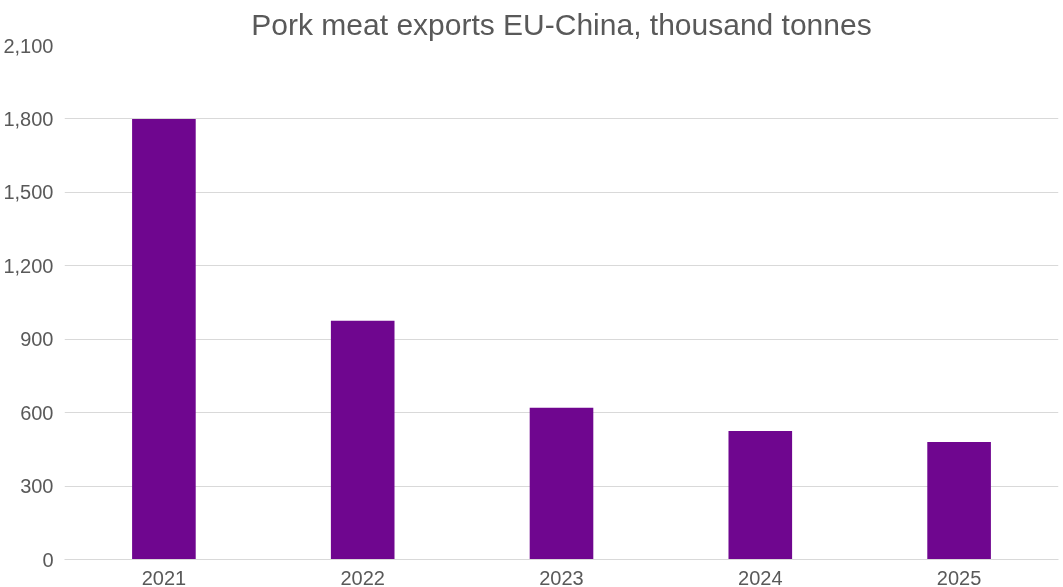  I want to click on x-tick-label: 2023, so click(561, 576).